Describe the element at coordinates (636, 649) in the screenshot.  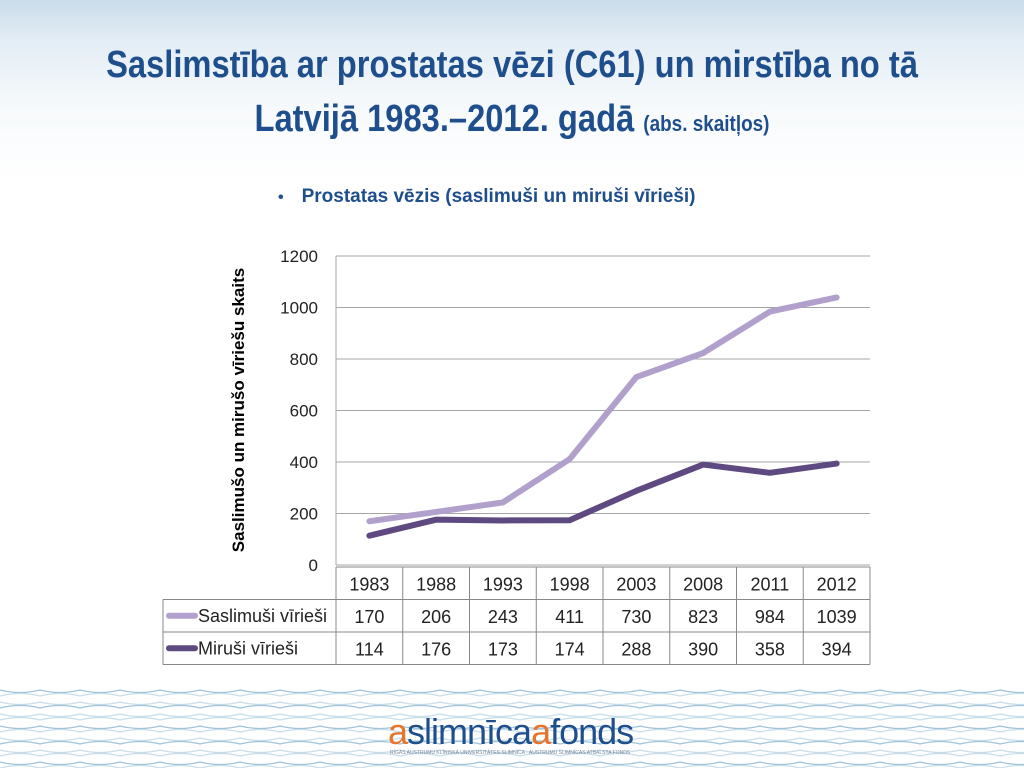
I see `table-cell-value: 288` at that location.